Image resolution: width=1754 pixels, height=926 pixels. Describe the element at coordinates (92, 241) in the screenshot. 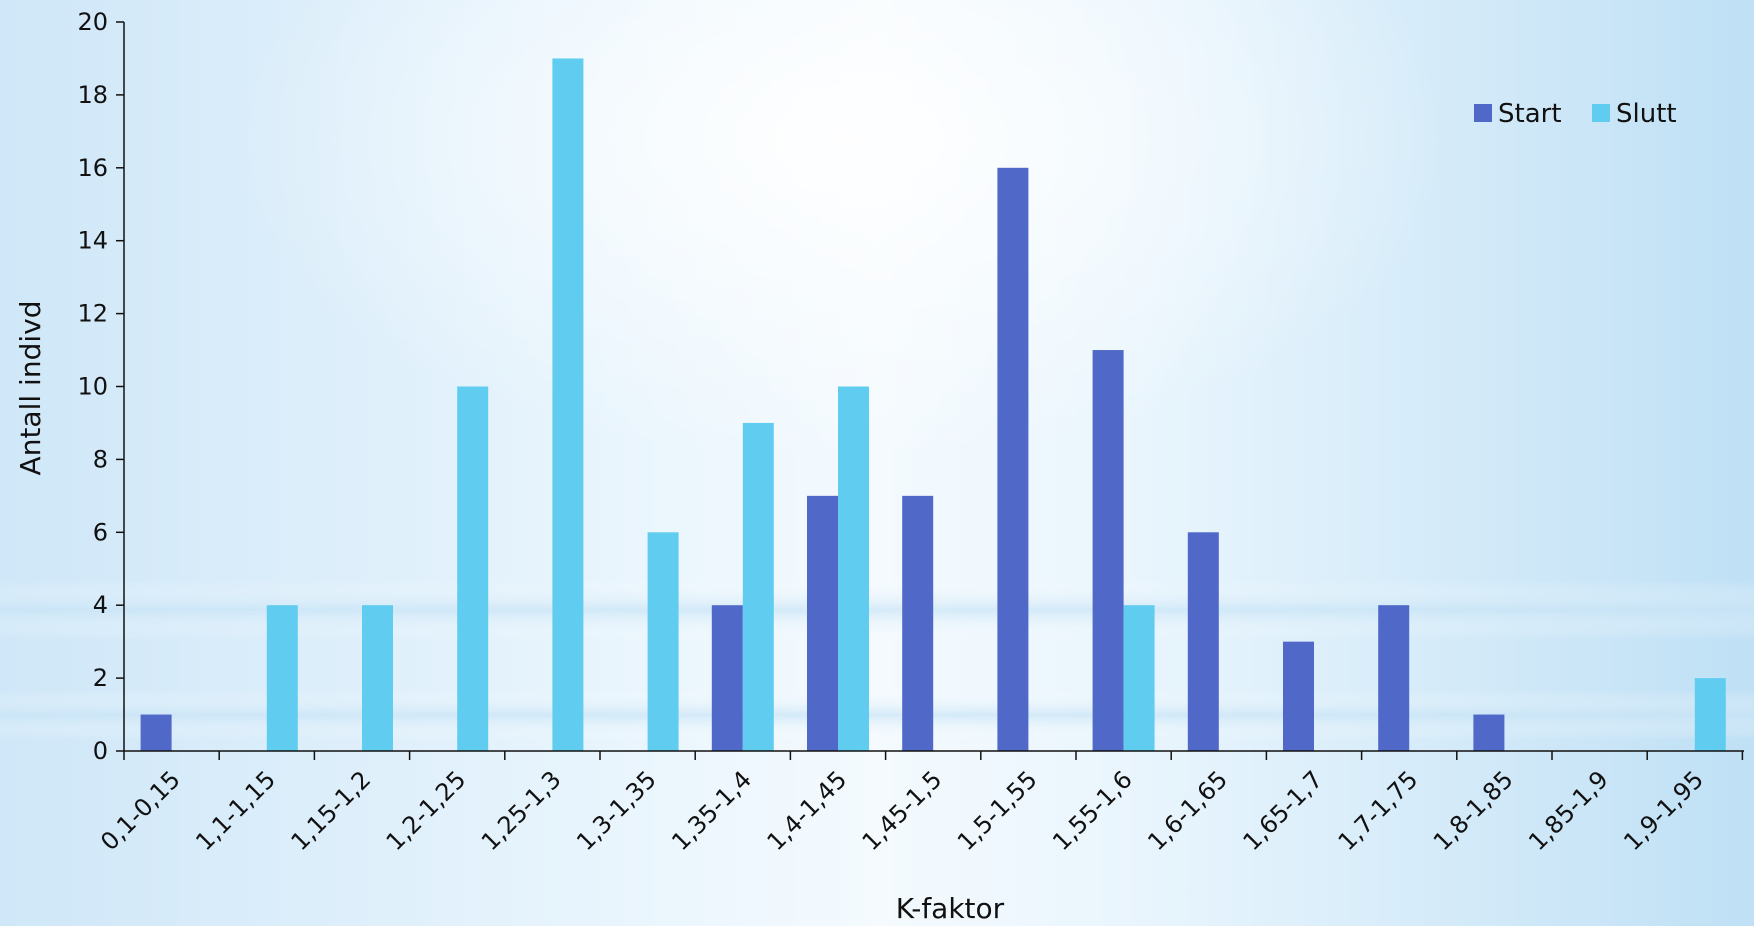

I see `y-tick-label: 14` at that location.